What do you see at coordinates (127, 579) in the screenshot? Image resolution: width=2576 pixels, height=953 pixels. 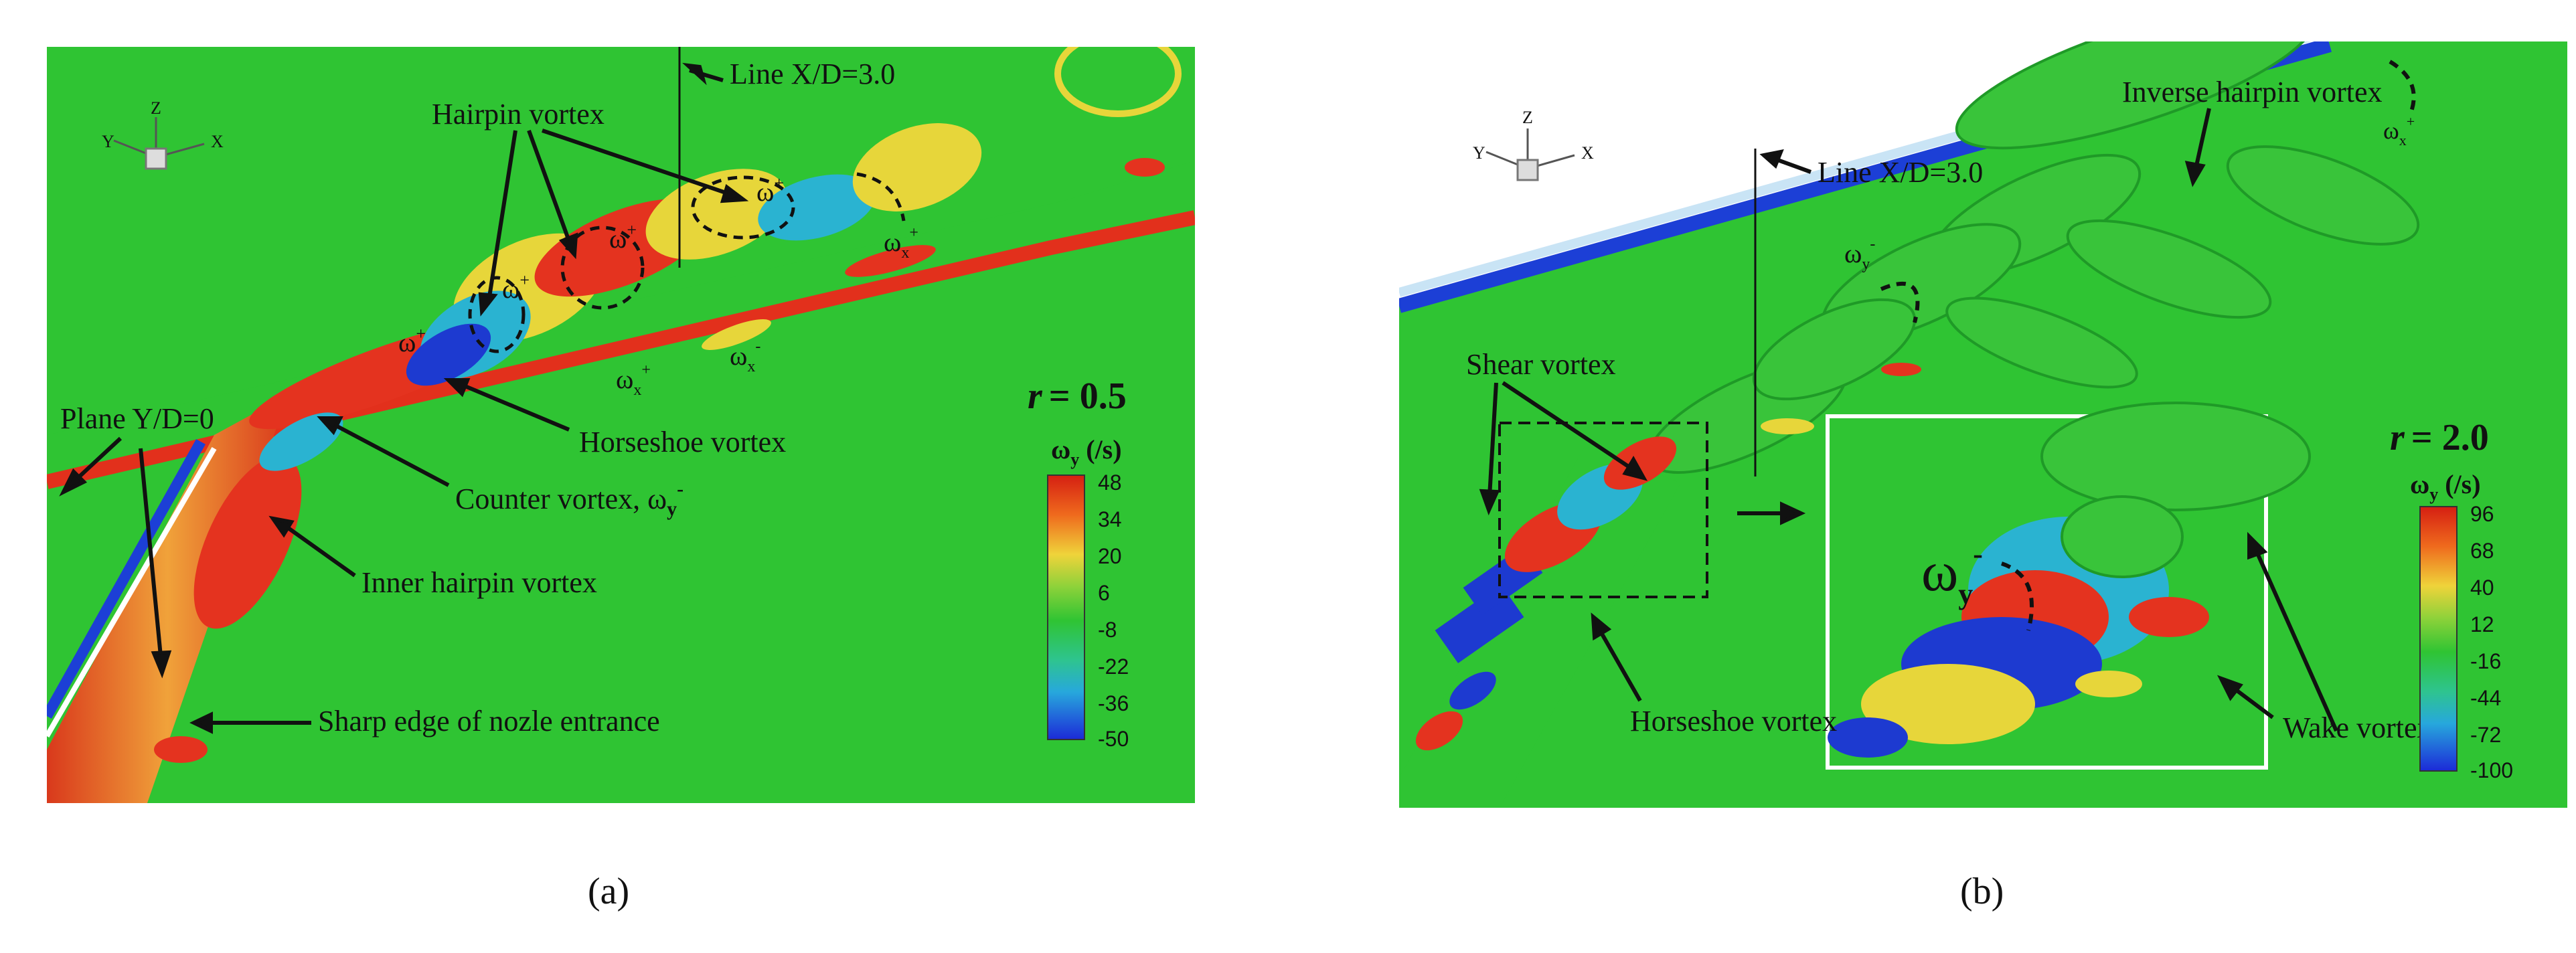 I see `jet-tube-edge-blue` at bounding box center [127, 579].